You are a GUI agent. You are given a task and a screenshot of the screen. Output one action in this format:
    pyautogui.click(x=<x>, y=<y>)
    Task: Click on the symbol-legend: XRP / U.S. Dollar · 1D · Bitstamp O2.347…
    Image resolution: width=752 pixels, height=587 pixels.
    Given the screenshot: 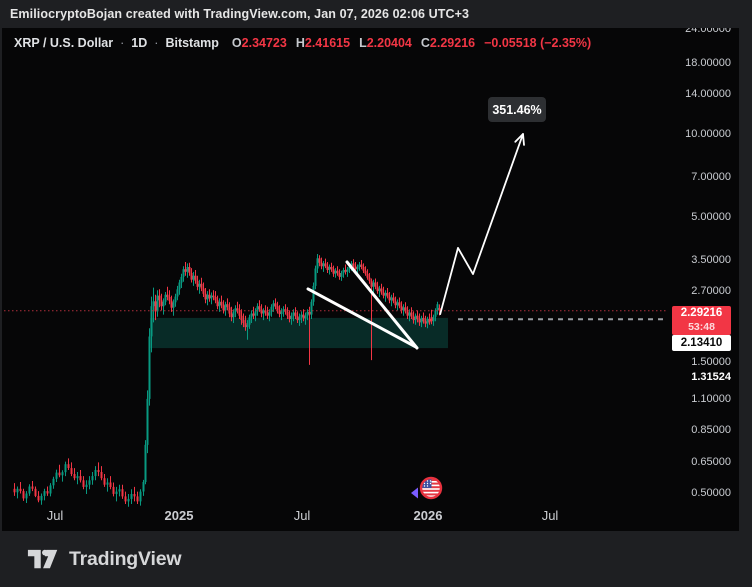 What is the action you would take?
    pyautogui.click(x=302, y=43)
    